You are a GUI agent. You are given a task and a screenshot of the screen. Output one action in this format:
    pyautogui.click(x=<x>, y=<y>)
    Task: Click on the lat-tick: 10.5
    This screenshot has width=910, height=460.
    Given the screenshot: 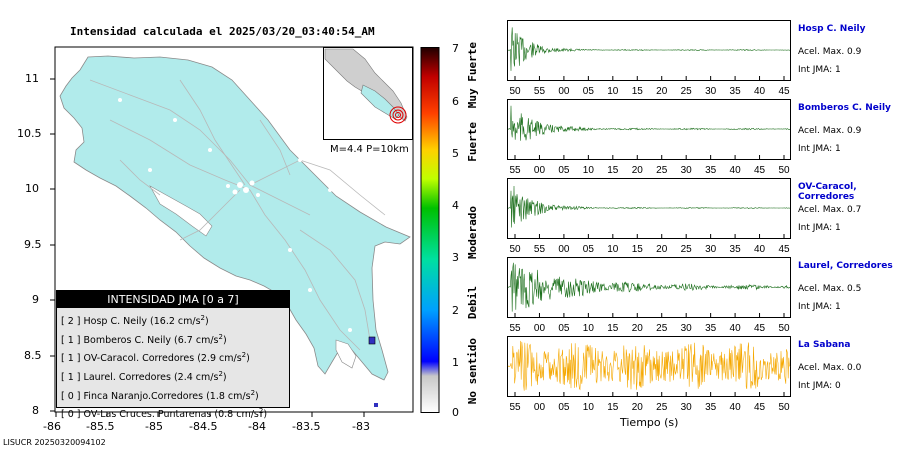 What is the action you would take?
    pyautogui.click(x=29, y=133)
    